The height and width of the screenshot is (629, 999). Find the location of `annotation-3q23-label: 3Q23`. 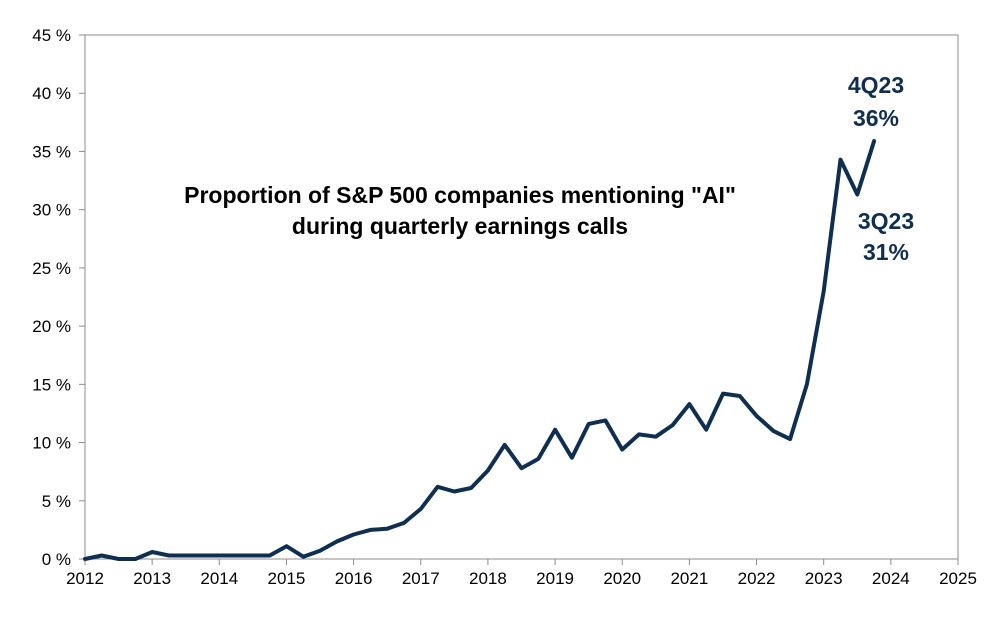

annotation-3q23-label: 3Q23 is located at coordinates (886, 221).